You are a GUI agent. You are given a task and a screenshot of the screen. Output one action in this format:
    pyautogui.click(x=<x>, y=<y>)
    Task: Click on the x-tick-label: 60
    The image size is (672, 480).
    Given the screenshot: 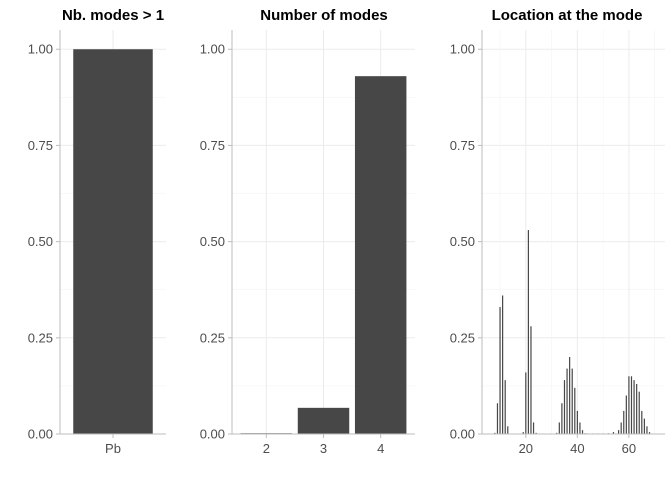 What is the action you would take?
    pyautogui.click(x=629, y=448)
    